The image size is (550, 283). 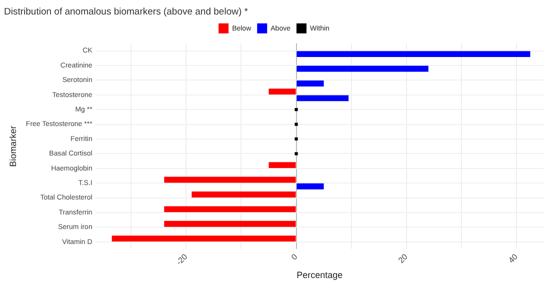 I want to click on x-tick-label: 40, so click(x=513, y=258).